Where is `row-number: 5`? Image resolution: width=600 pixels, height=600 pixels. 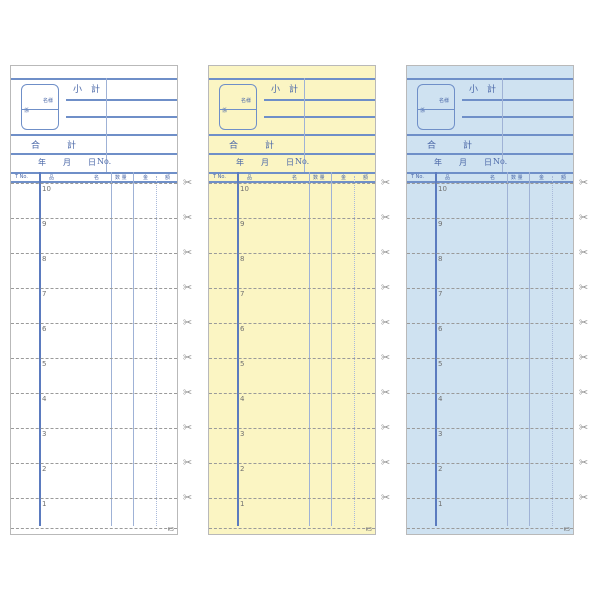 row-number: 5 is located at coordinates (242, 364).